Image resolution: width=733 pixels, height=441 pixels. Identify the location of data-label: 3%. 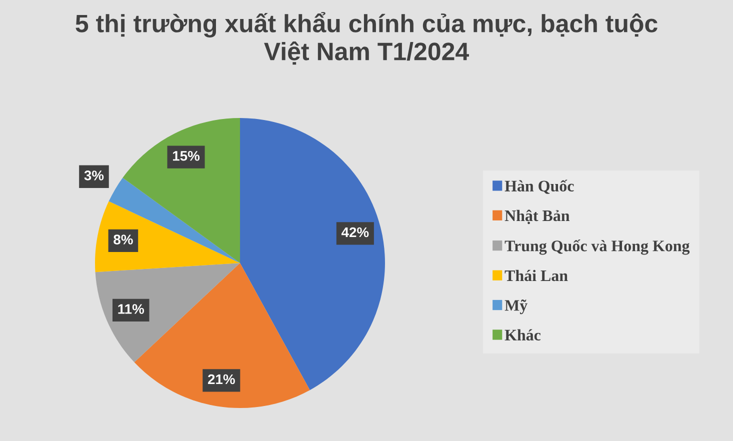
(94, 175).